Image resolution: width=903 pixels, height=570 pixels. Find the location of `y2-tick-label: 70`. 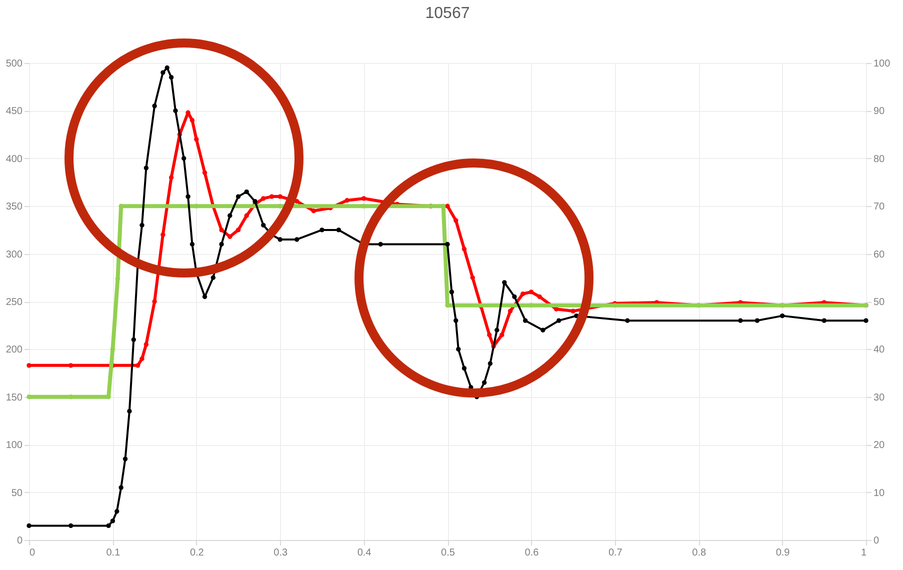

y2-tick-label: 70 is located at coordinates (880, 207).